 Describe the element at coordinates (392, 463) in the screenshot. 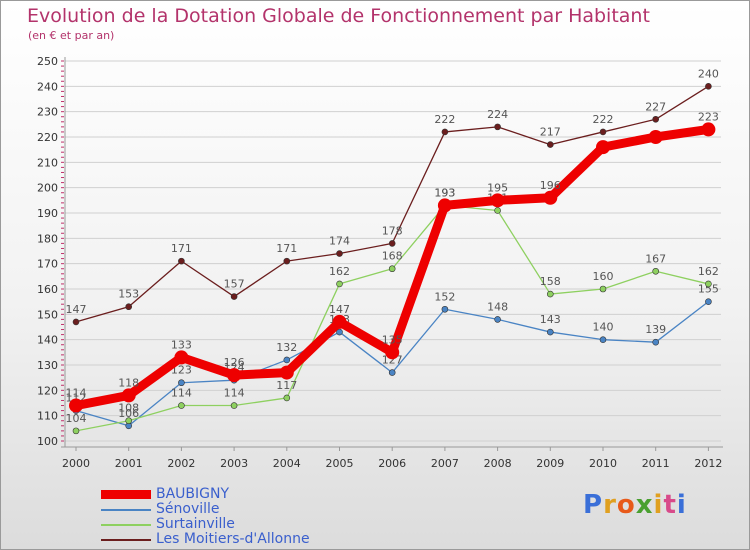

I see `x-tick-label: 2006` at that location.